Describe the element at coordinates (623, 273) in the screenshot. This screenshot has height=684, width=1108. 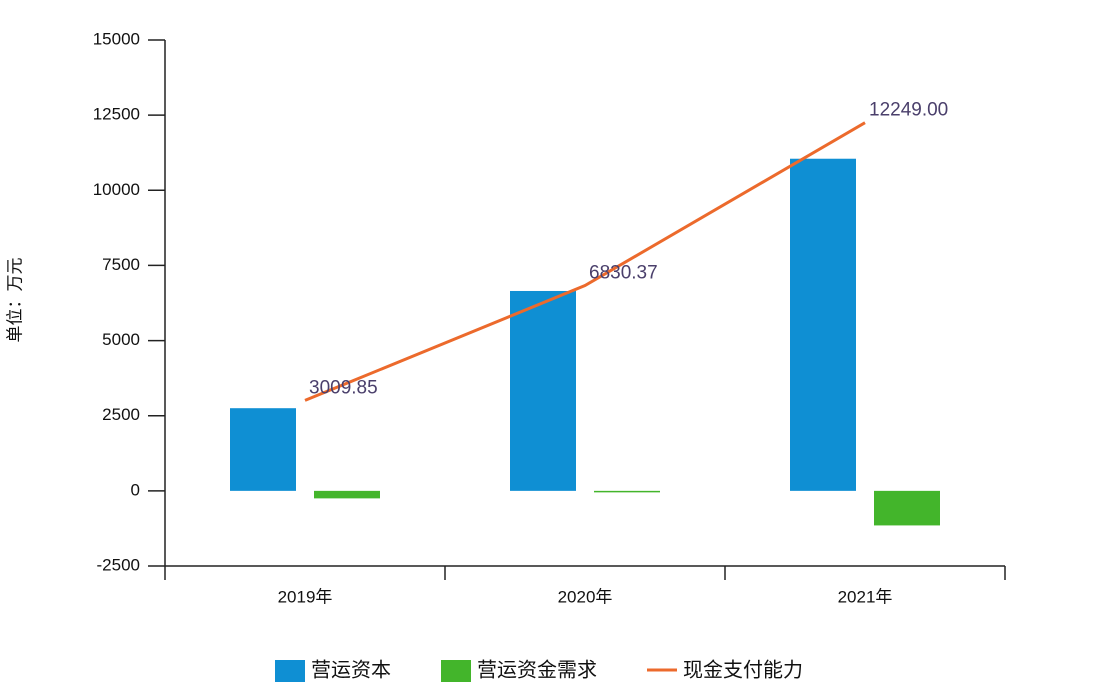
I see `value-label: 6830.37` at that location.